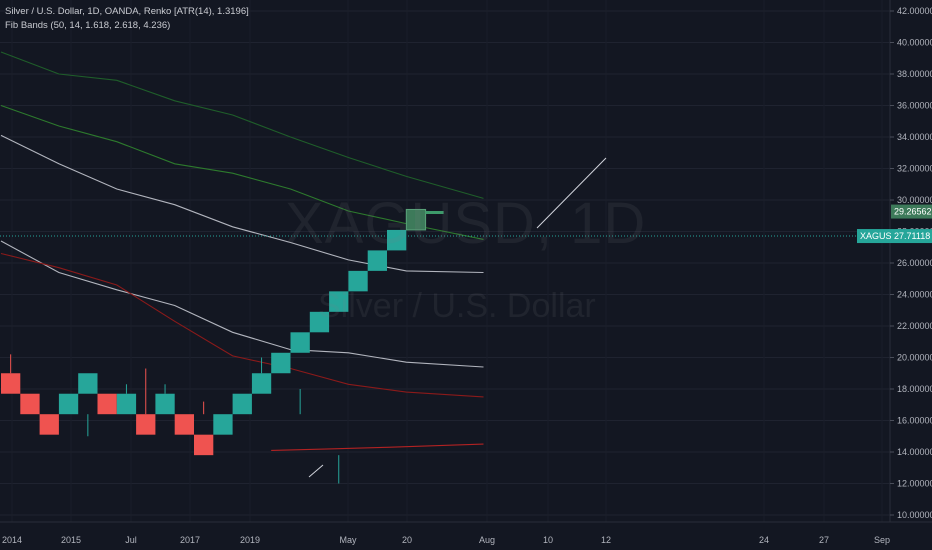 Image resolution: width=932 pixels, height=550 pixels. What do you see at coordinates (606, 540) in the screenshot?
I see `x-tick-label: 12` at bounding box center [606, 540].